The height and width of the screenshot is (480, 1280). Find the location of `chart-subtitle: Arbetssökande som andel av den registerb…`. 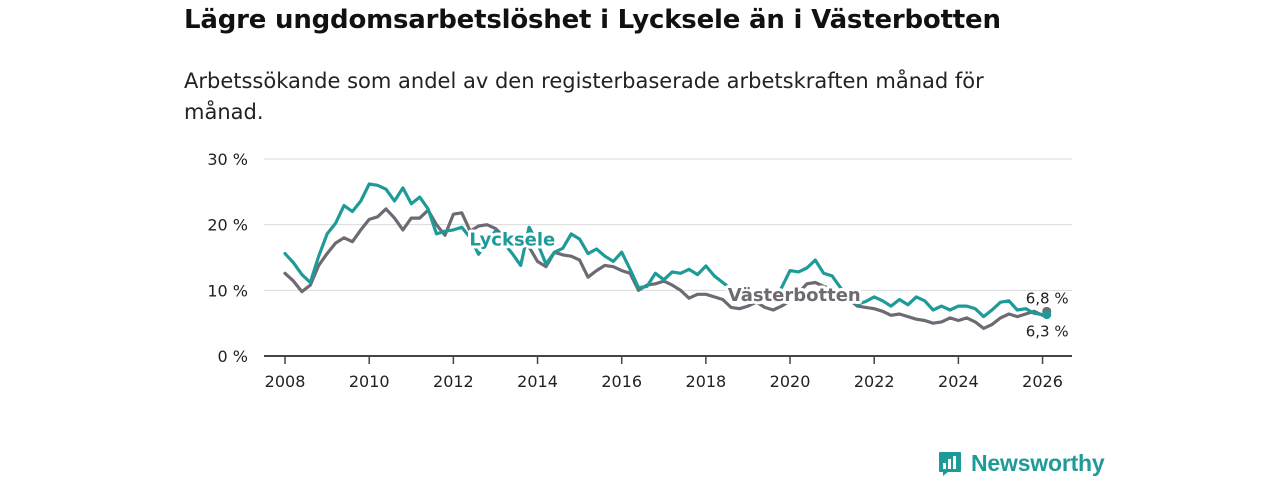

chart-subtitle: Arbetssökande som andel av den registerb… is located at coordinates (584, 96).